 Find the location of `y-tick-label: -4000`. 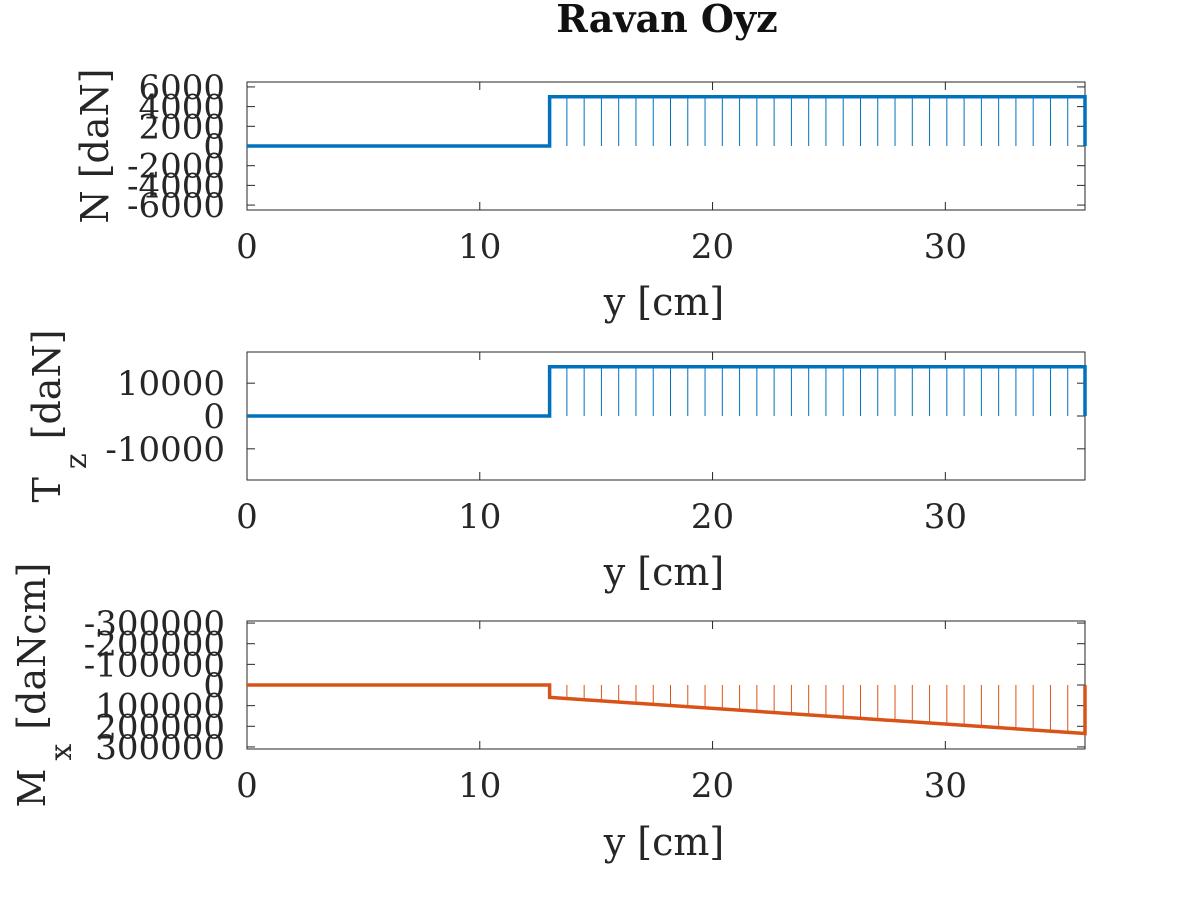

y-tick-label: -4000 is located at coordinates (176, 186).